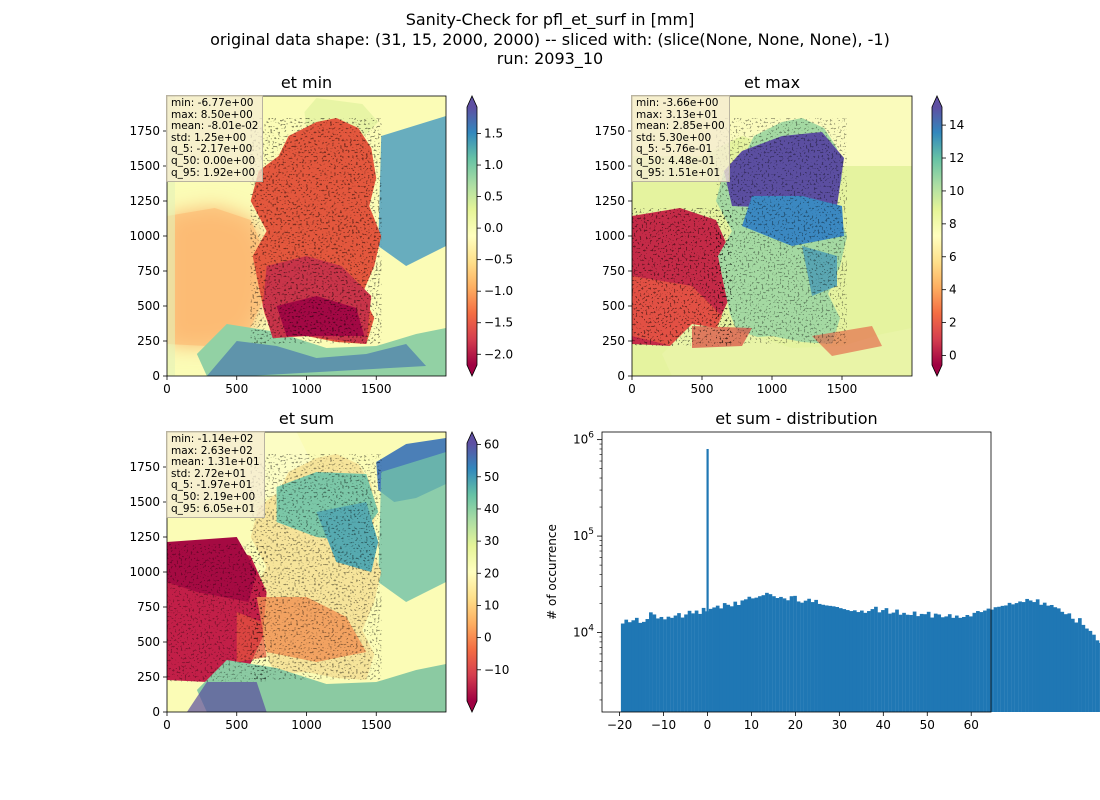 This screenshot has height=800, width=1100. I want to click on x-tick-label: 40, so click(883, 725).